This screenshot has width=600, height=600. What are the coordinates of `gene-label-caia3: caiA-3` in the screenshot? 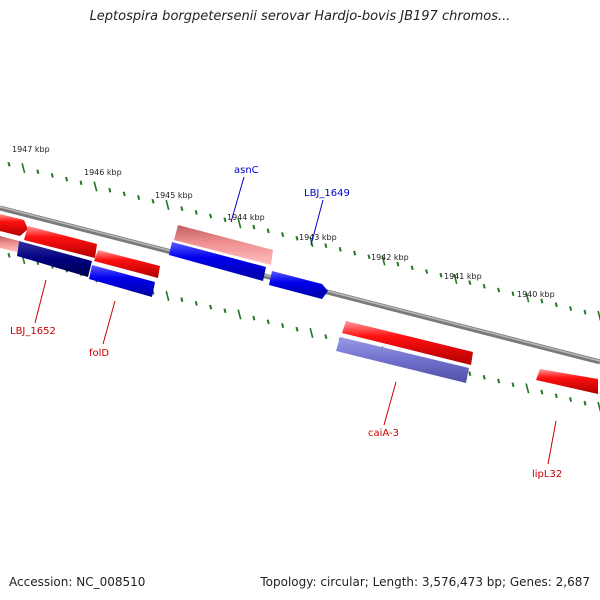 It's located at (383, 433).